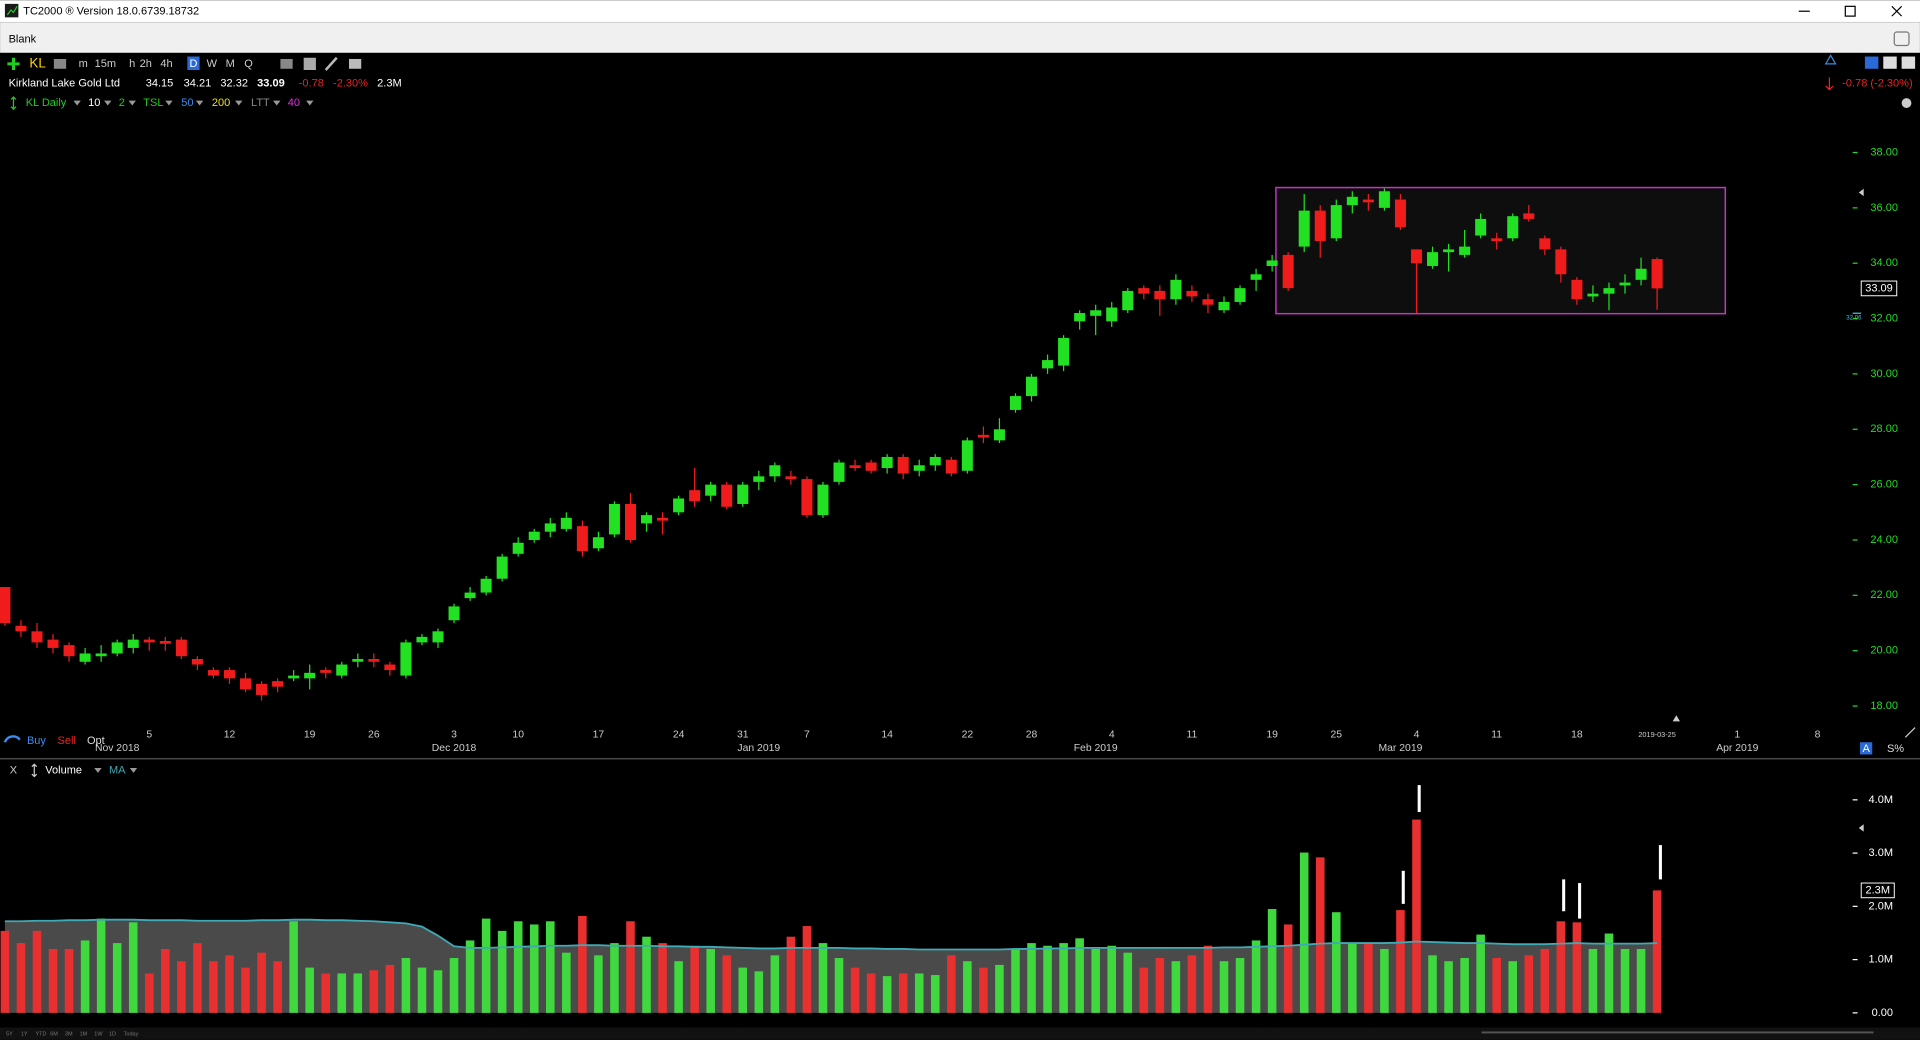  Describe the element at coordinates (1897, 11) in the screenshot. I see `close-button` at that location.